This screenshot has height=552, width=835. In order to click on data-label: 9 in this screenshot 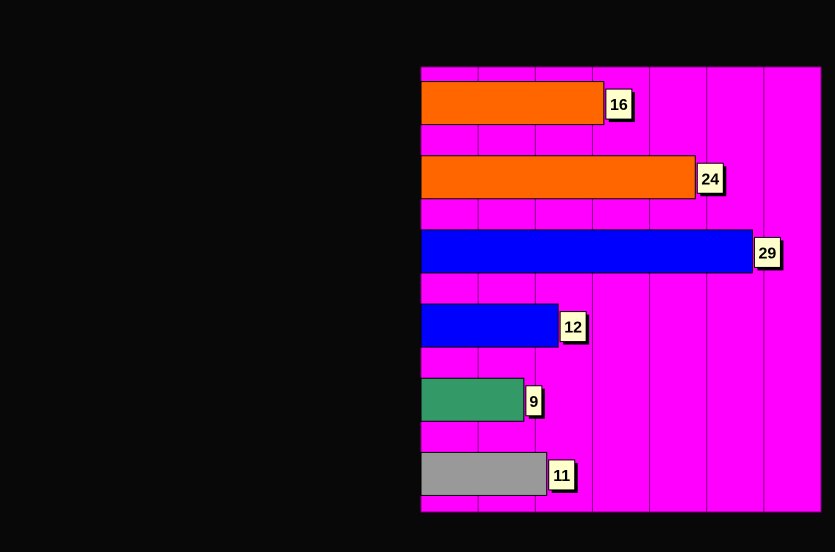, I will do `click(535, 402)`.